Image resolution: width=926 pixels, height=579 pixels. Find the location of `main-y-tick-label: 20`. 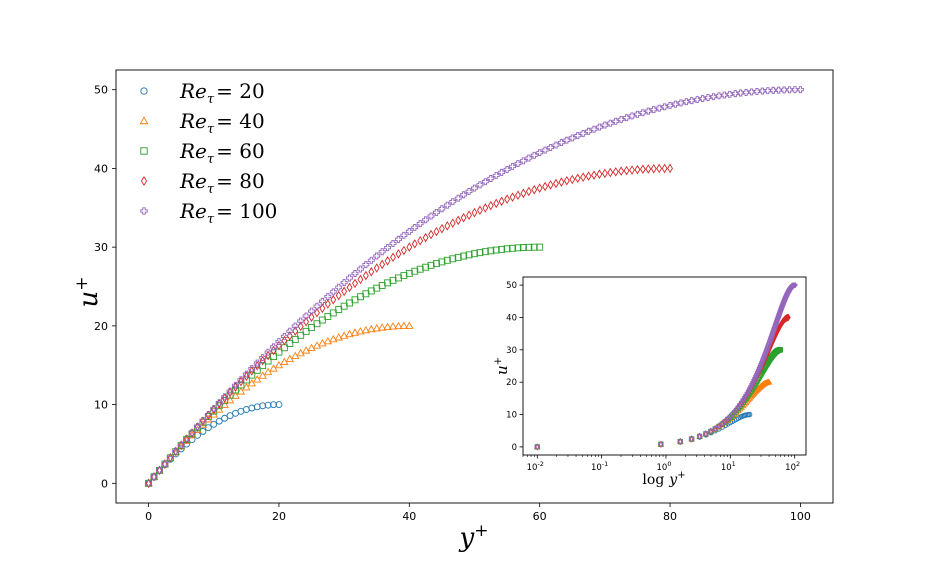

main-y-tick-label: 20 is located at coordinates (101, 326).